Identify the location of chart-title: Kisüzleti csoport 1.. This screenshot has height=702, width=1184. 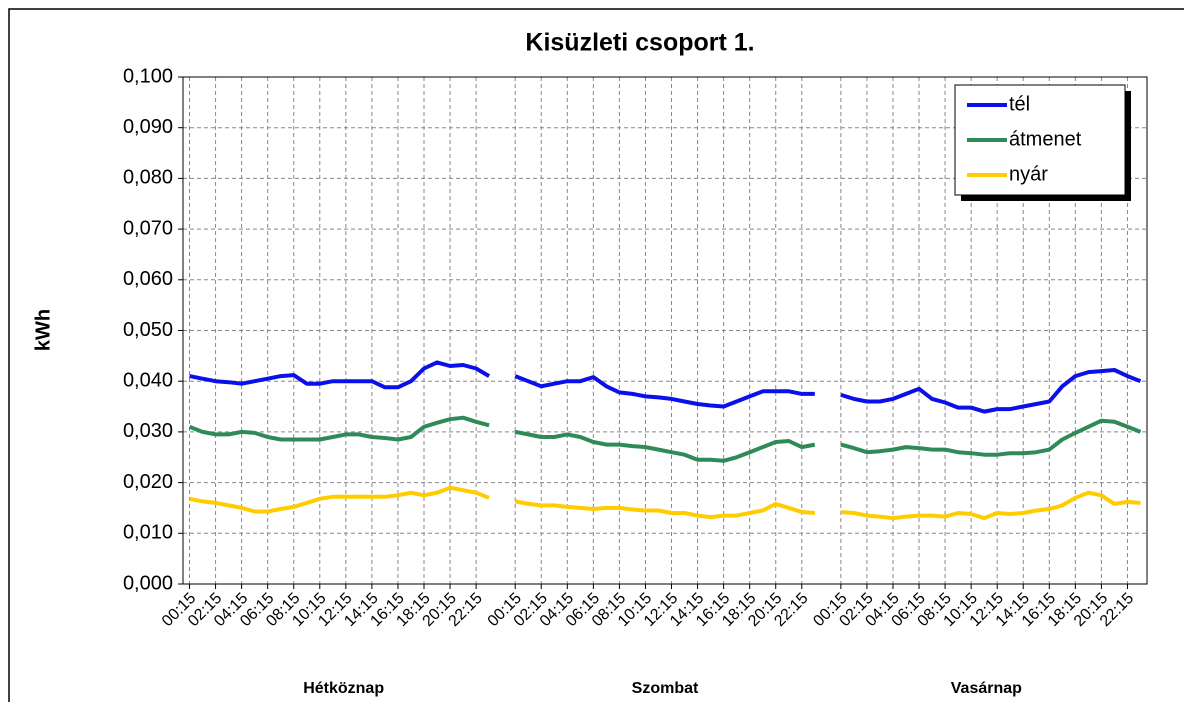
(639, 43).